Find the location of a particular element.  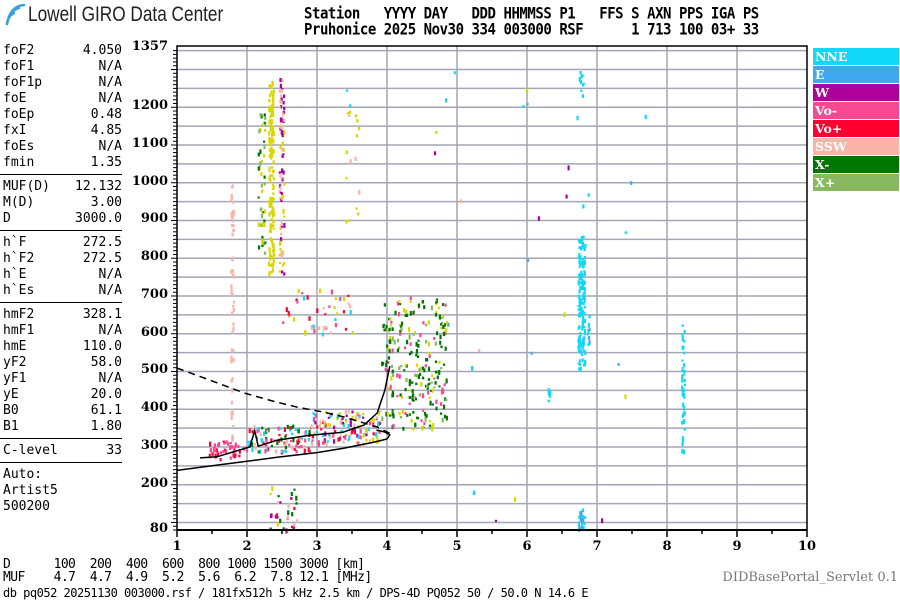

param-row: h`F 272.5 is located at coordinates (62, 243).